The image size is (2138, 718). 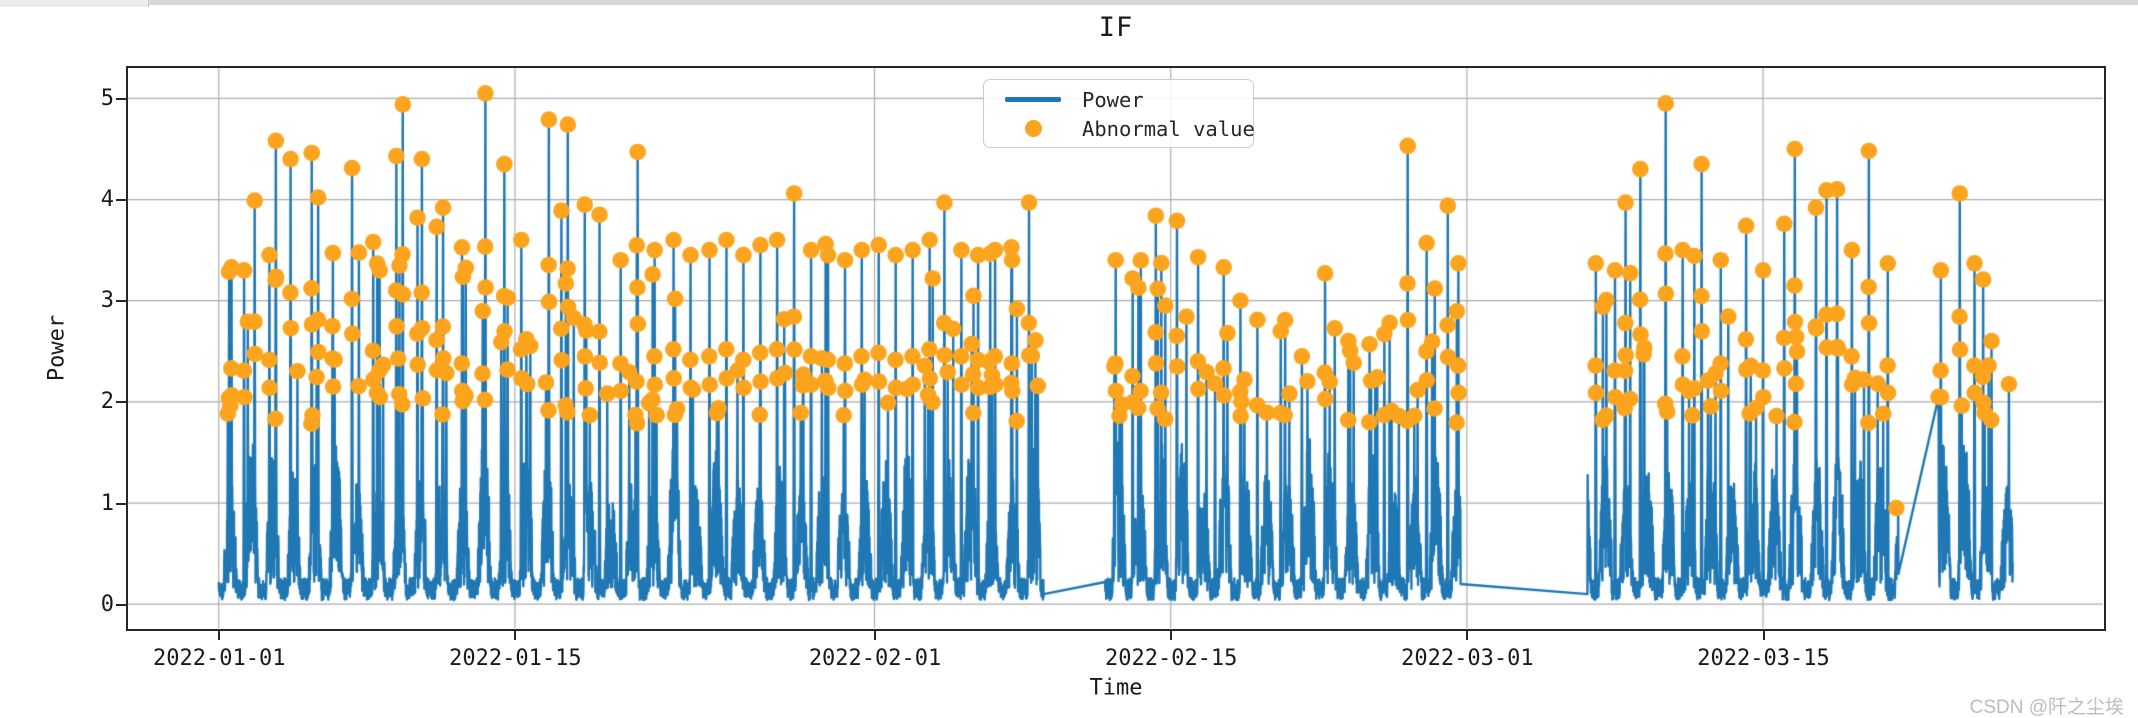 What do you see at coordinates (107, 402) in the screenshot?
I see `y-tick-label: 2` at bounding box center [107, 402].